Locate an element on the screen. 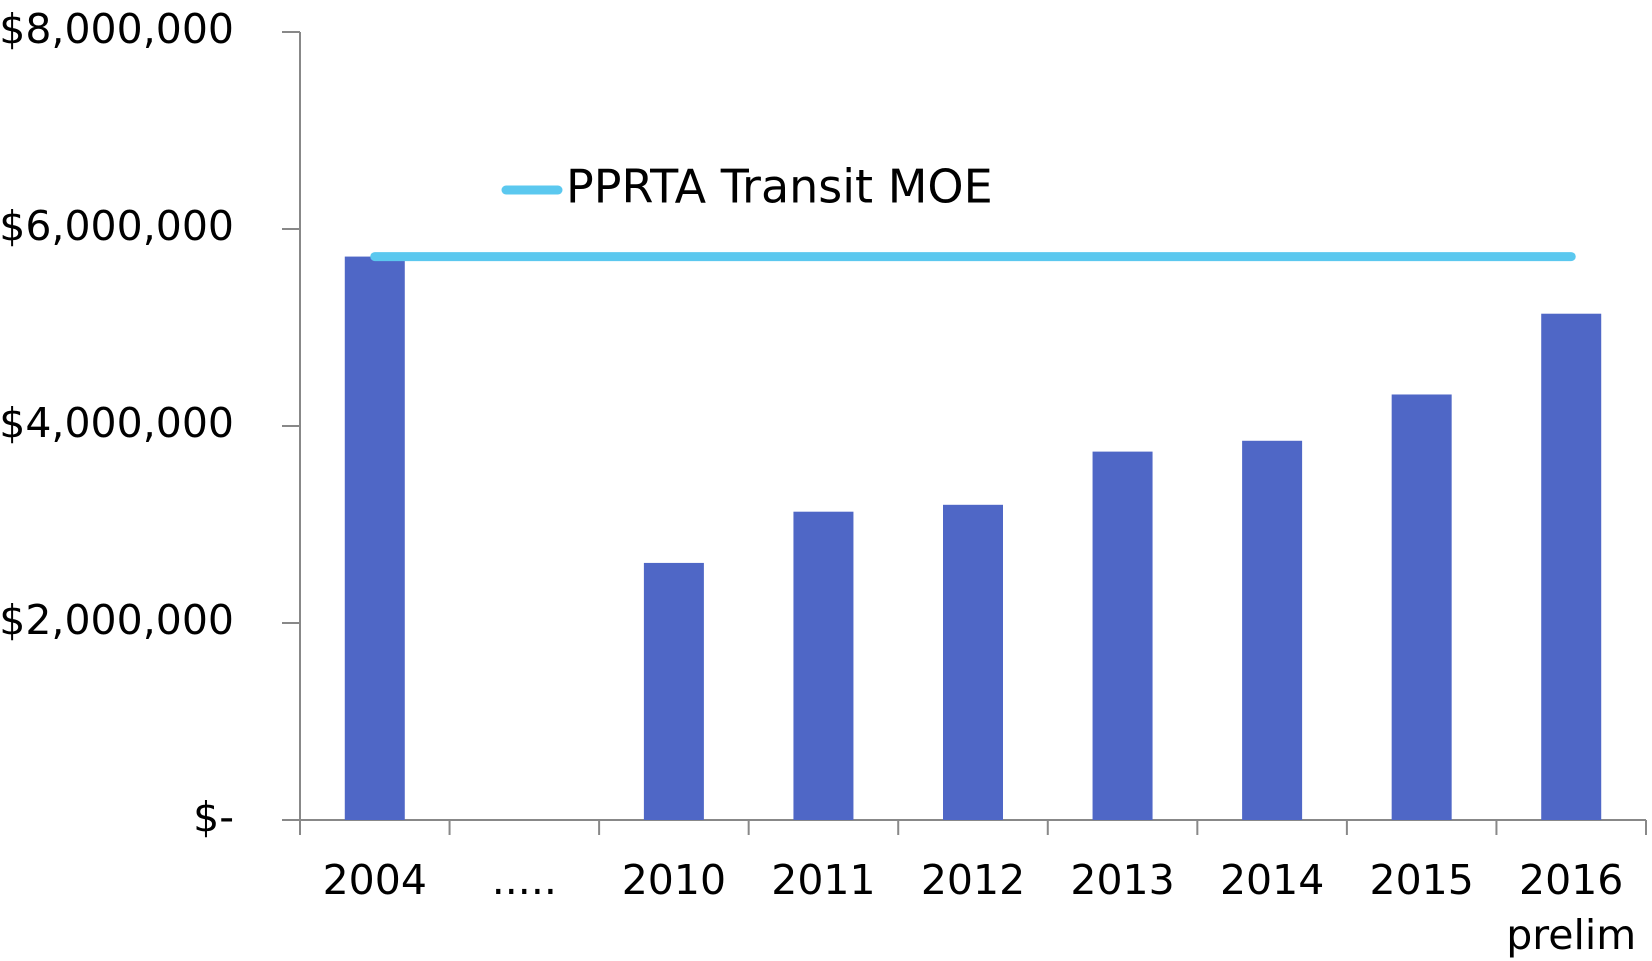  x-tick-label: 2004 is located at coordinates (375, 880).